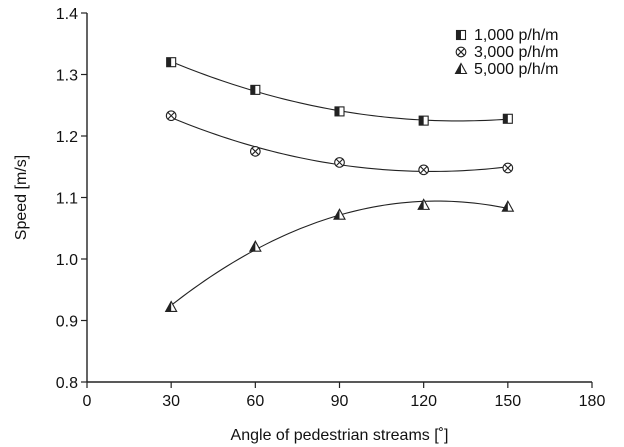  What do you see at coordinates (516, 35) in the screenshot?
I see `legend-label: 1,000 p/h/m` at bounding box center [516, 35].